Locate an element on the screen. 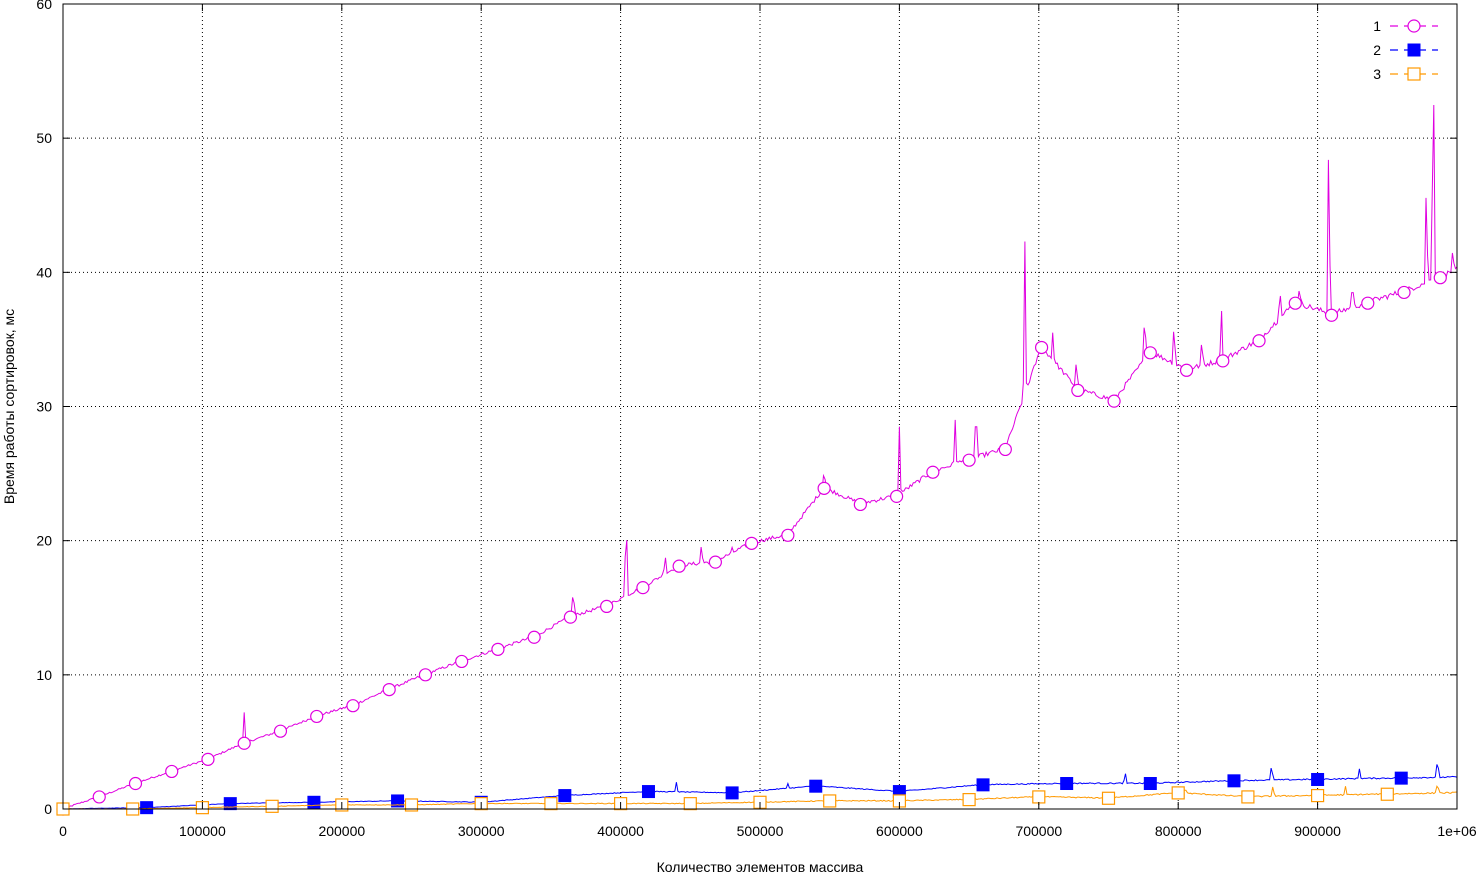 The width and height of the screenshot is (1482, 874). legend-label-2: 2 is located at coordinates (1377, 50).